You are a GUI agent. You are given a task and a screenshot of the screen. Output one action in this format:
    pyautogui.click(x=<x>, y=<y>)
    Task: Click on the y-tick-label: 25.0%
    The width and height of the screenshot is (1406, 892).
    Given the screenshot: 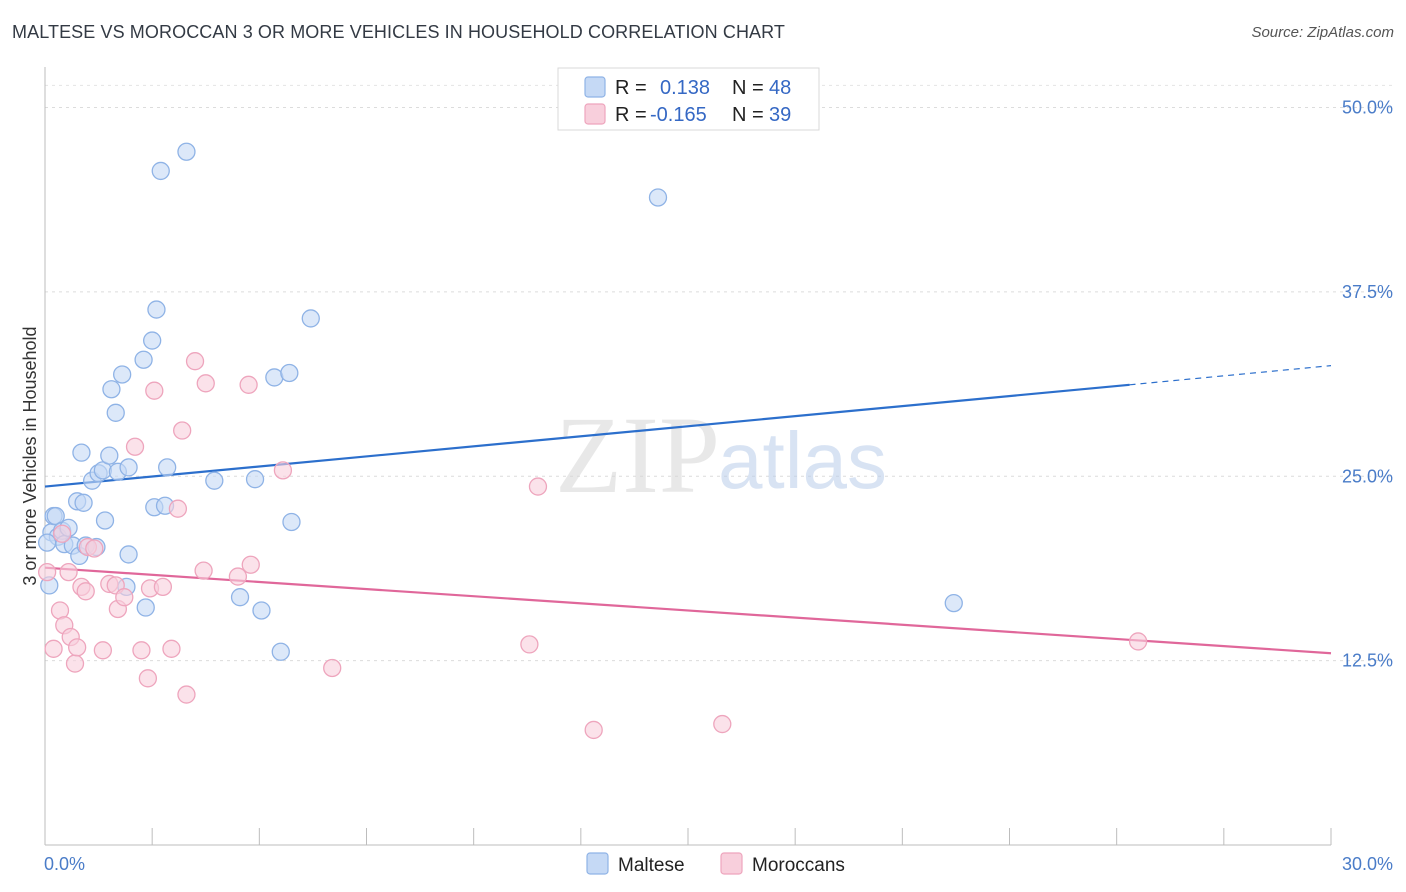 What is the action you would take?
    pyautogui.click(x=1367, y=476)
    